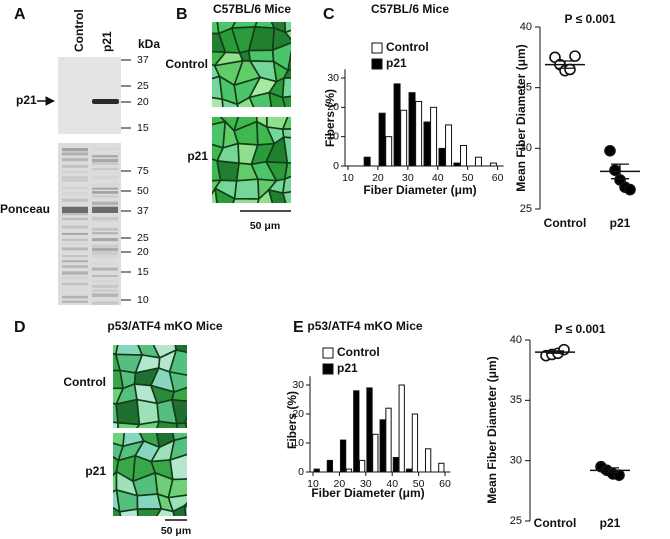 This screenshot has height=539, width=670. Describe the element at coordinates (84, 382) in the screenshot. I see `row-label: Control` at that location.